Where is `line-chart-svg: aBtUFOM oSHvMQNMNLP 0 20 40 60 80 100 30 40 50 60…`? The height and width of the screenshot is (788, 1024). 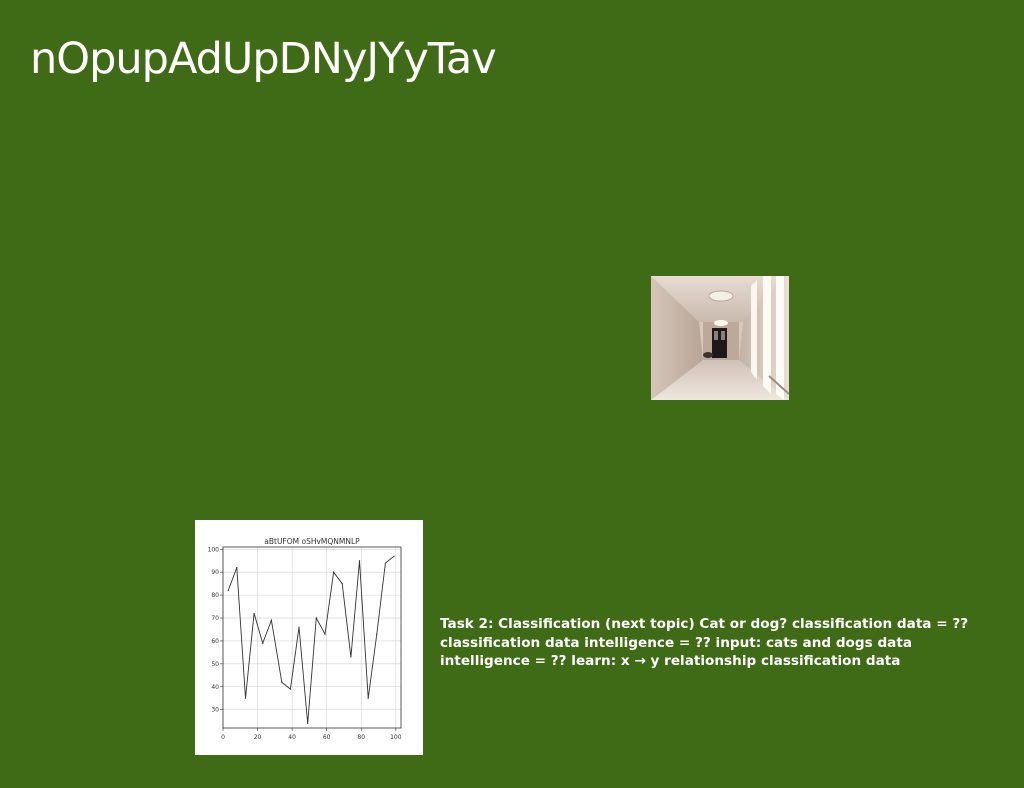
line-chart-svg: aBtUFOM oSHvMQNMNLP 0 20 40 60 80 100 30 40 50 60… is located at coordinates (305, 639).